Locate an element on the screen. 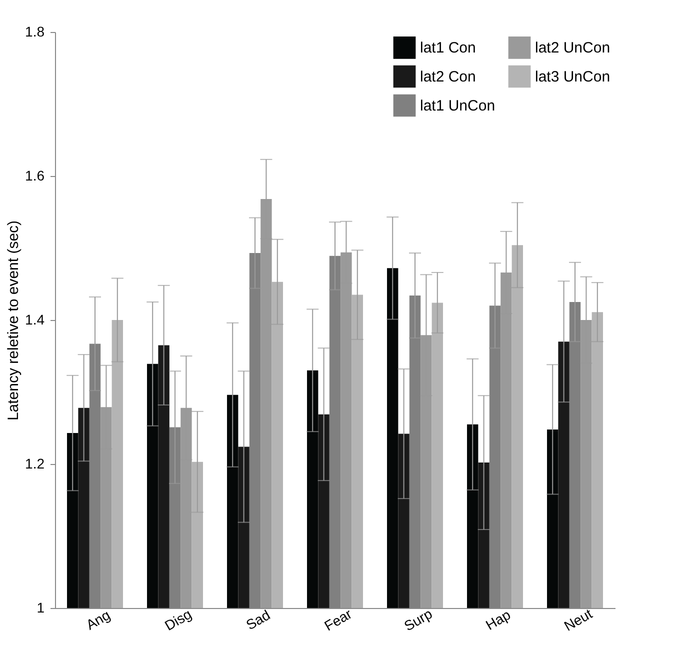 Image resolution: width=675 pixels, height=659 pixels. x-tick-label: Ang is located at coordinates (98, 619).